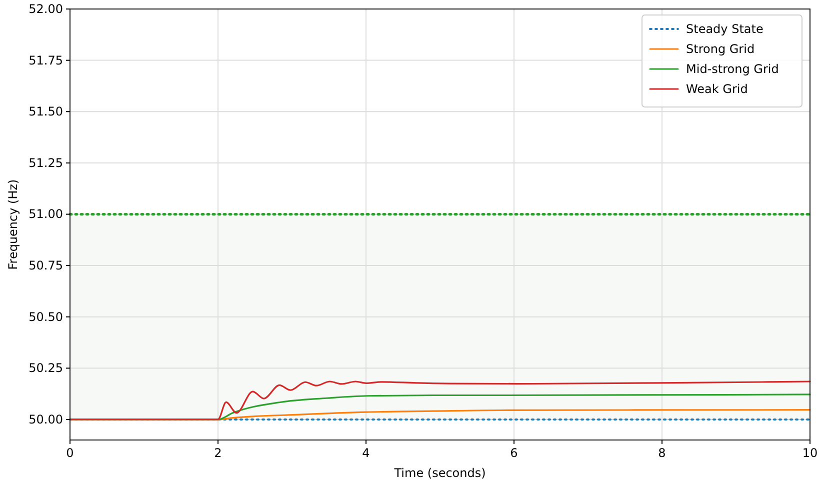  I want to click on x-tick-label: 0, so click(70, 453).